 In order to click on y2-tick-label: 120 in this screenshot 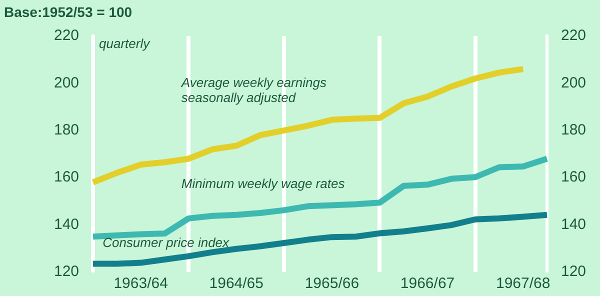, I will do `click(573, 271)`.